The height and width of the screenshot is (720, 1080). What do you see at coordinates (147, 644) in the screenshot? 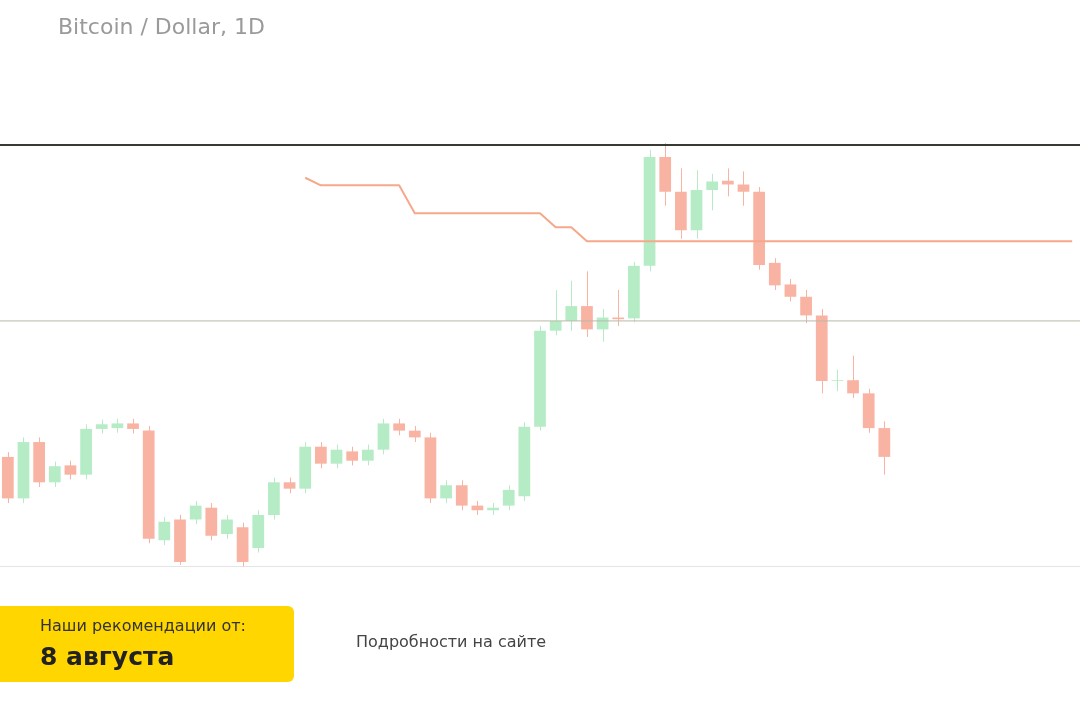
I see `label-box: Наши рекомендации от: 8 августа` at bounding box center [147, 644].